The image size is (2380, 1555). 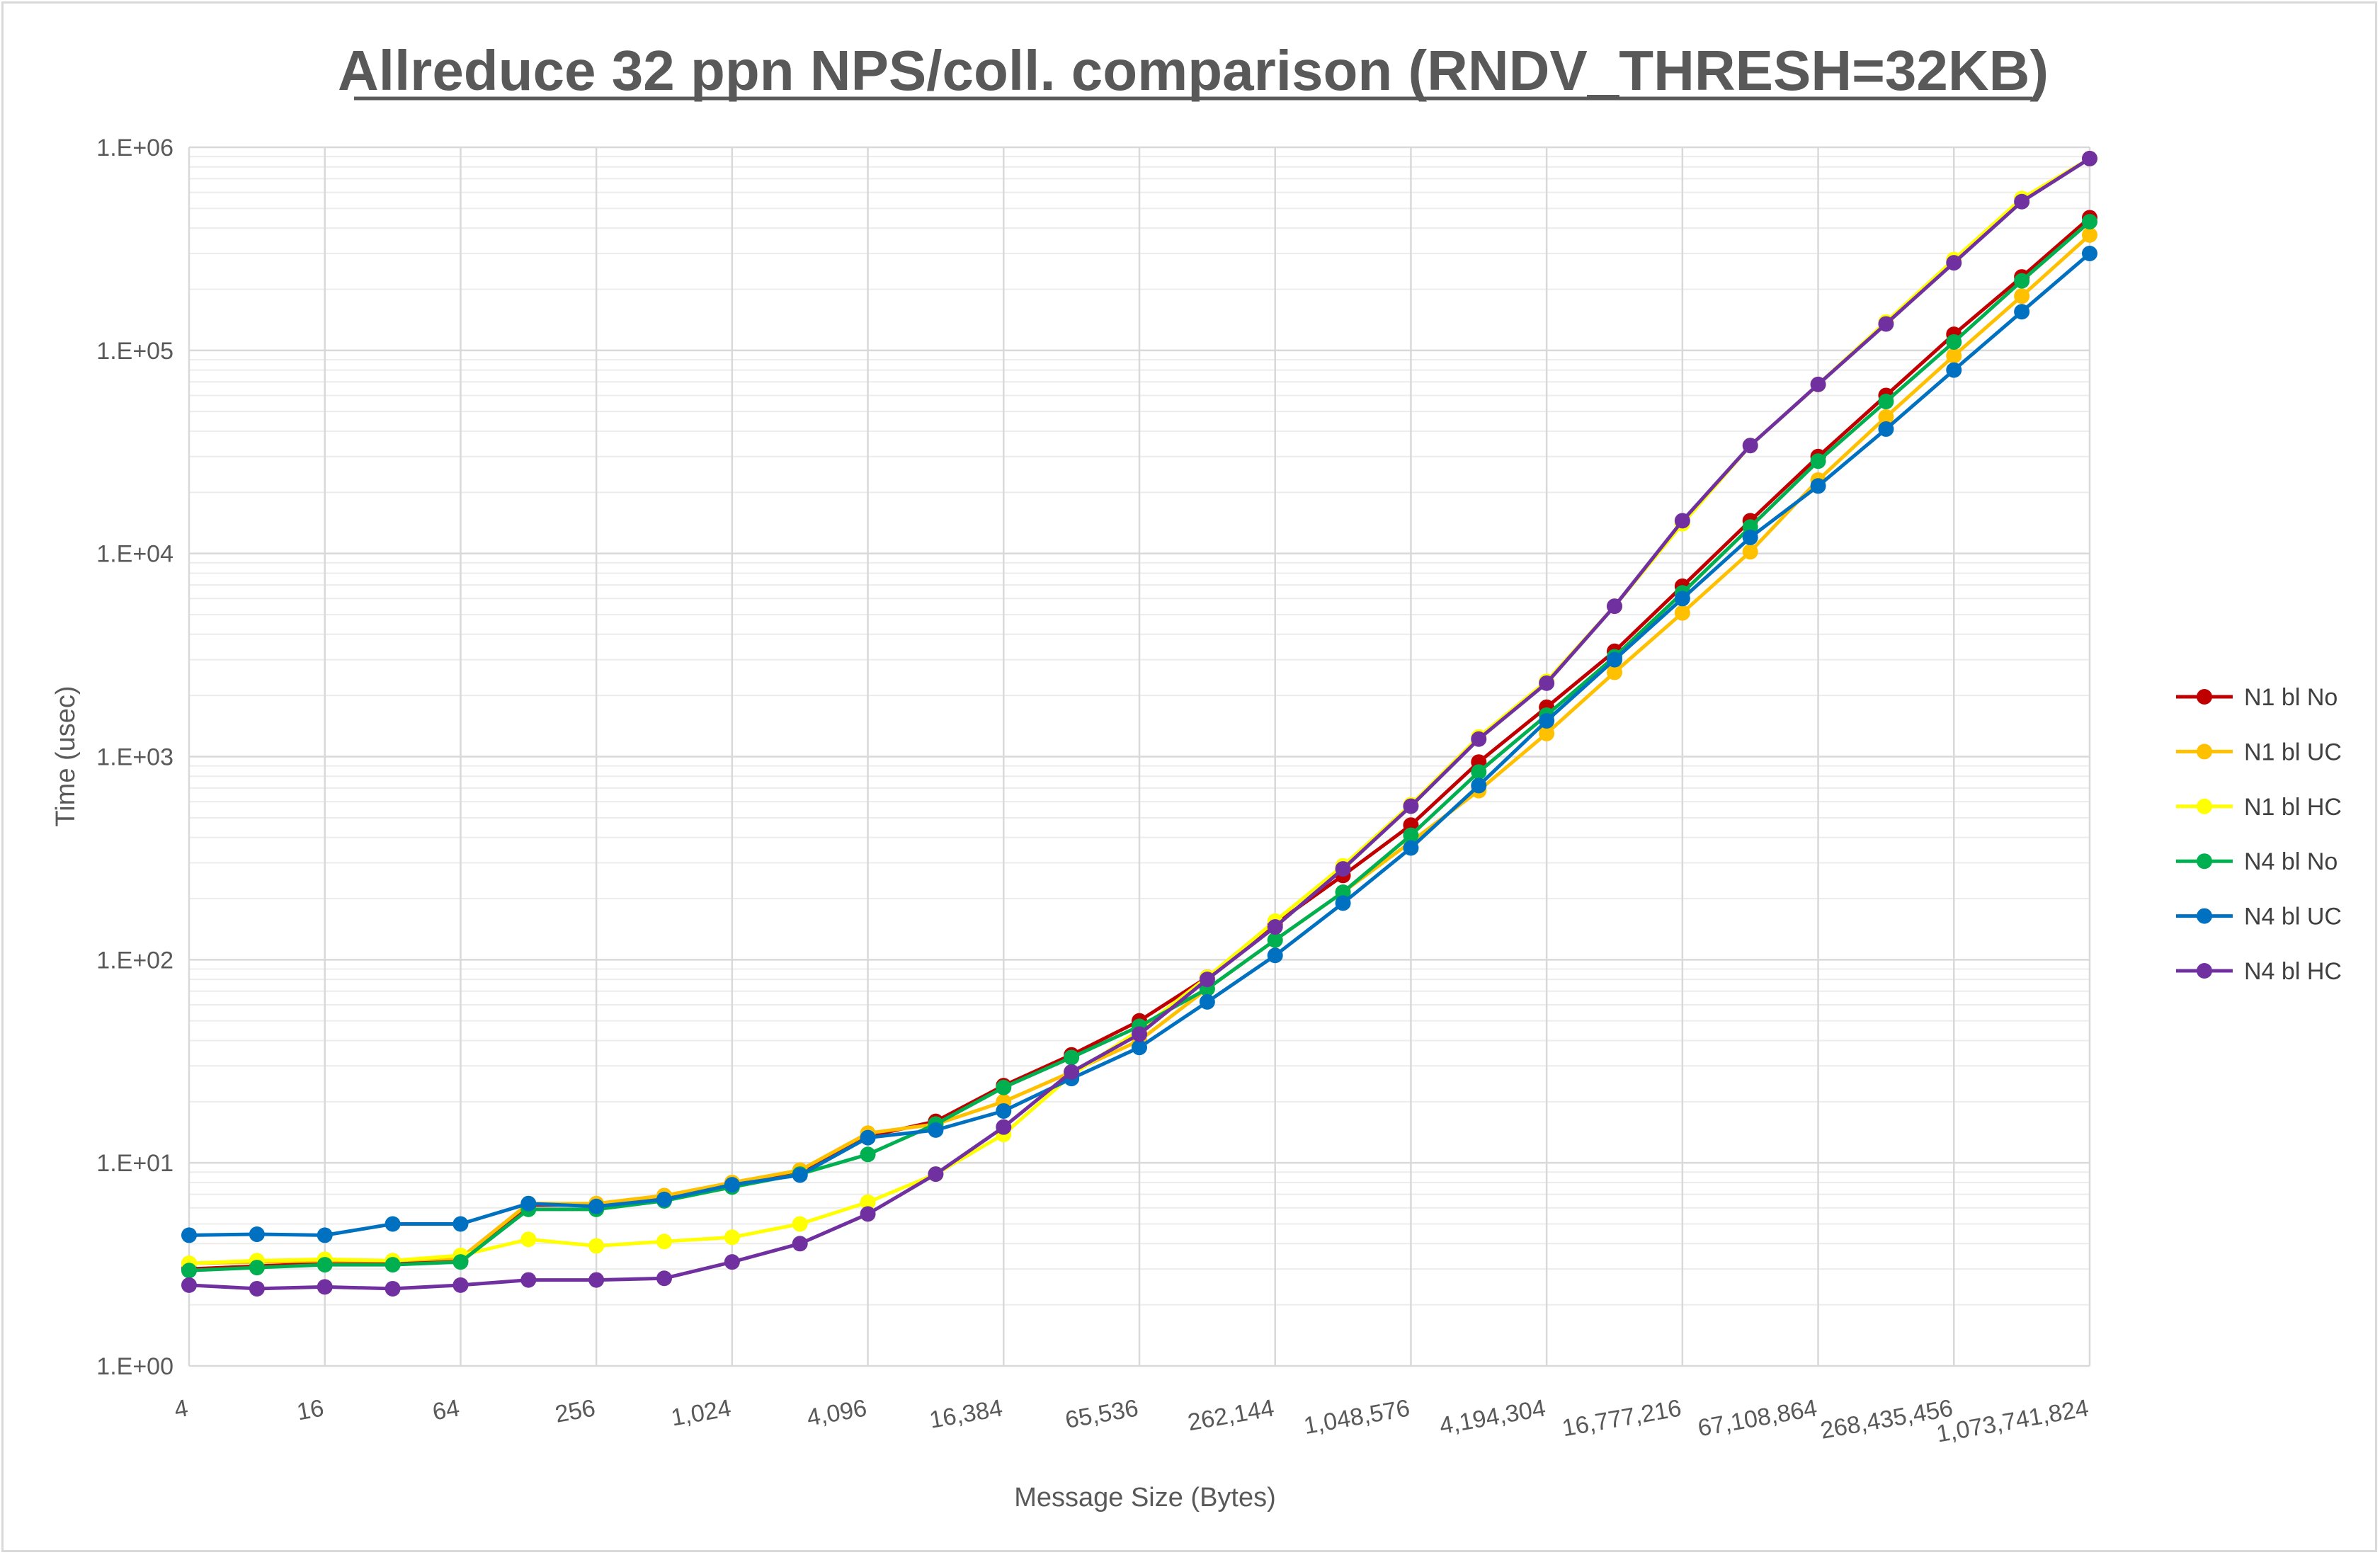 I want to click on x-tick-label: 1,024, so click(x=701, y=1412).